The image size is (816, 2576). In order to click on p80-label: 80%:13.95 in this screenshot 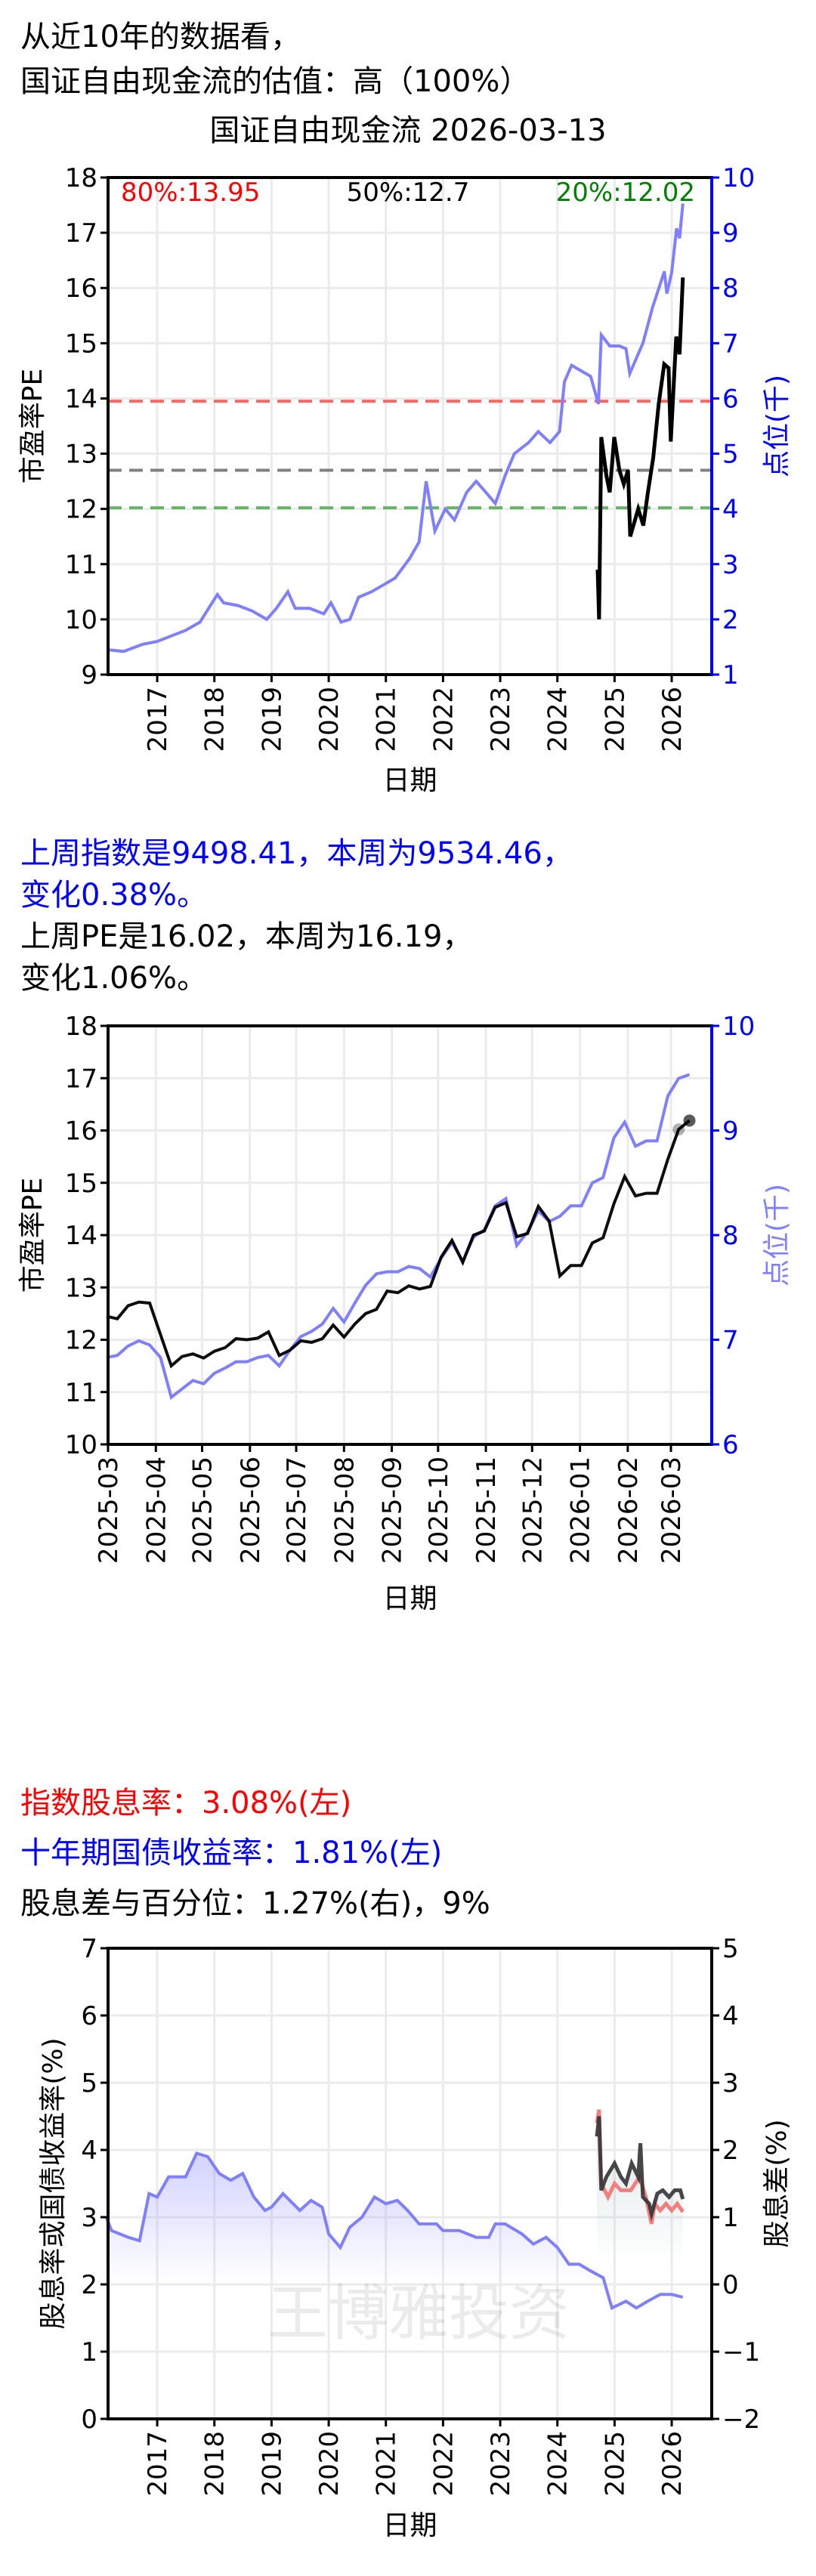, I will do `click(190, 193)`.